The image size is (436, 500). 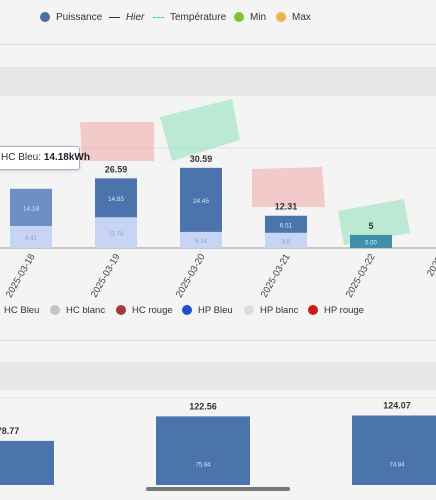 I want to click on legend-item-hier: Hier, so click(x=126, y=17).